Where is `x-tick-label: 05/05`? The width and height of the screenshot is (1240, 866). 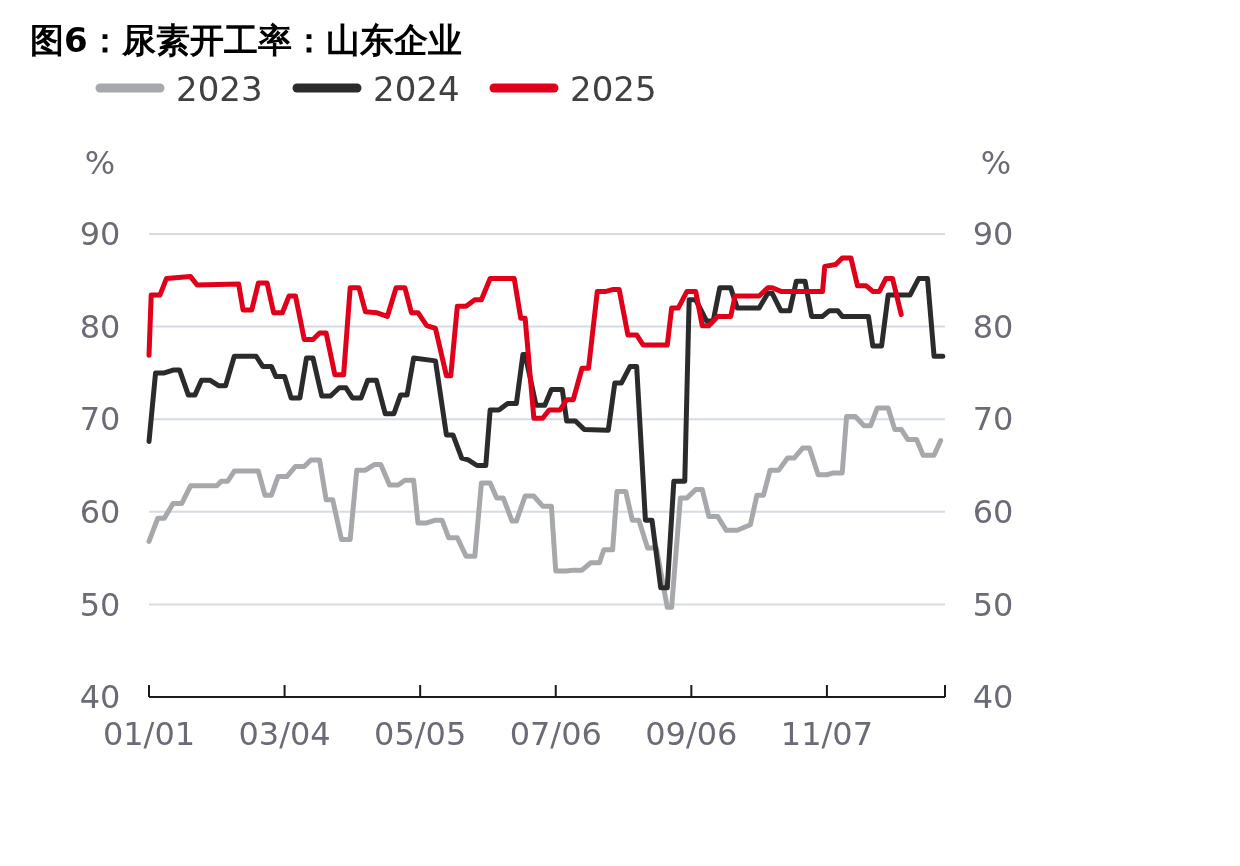 x-tick-label: 05/05 is located at coordinates (420, 734).